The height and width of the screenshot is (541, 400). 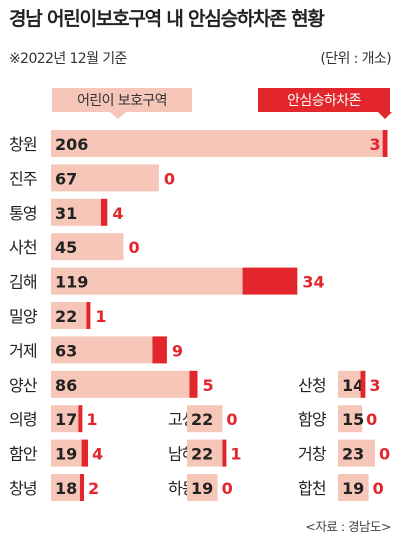 What do you see at coordinates (167, 19) in the screenshot?
I see `chart-title: 경남 어린이보호구역 내 안심승하차존 현황` at bounding box center [167, 19].